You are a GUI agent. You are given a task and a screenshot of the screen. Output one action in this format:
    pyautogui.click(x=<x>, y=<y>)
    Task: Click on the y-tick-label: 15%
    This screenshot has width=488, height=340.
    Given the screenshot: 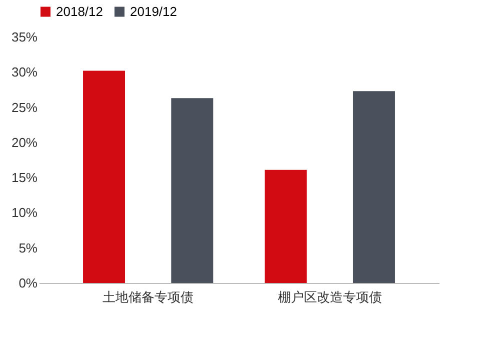 What is the action you would take?
    pyautogui.click(x=24, y=178)
    